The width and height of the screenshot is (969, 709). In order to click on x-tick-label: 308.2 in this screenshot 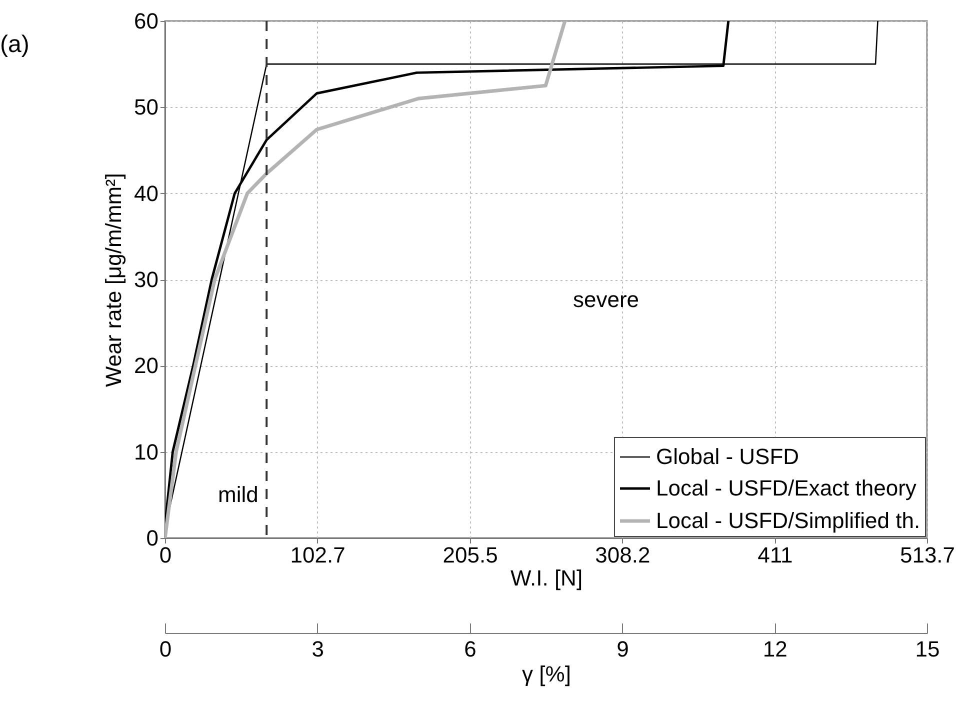, I will do `click(622, 555)`.